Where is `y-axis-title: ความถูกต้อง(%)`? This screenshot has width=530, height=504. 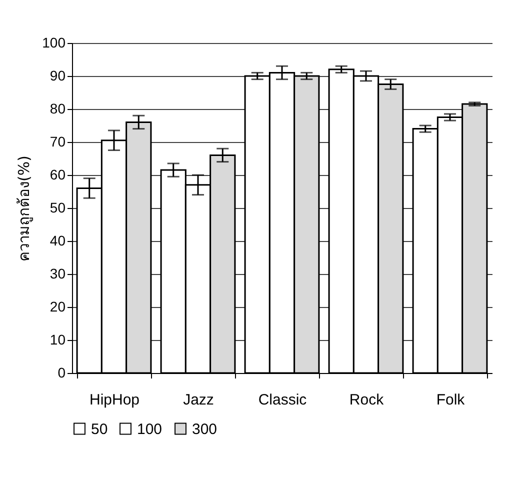 y-axis-title: ความถูกต้อง(%) is located at coordinates (24, 209).